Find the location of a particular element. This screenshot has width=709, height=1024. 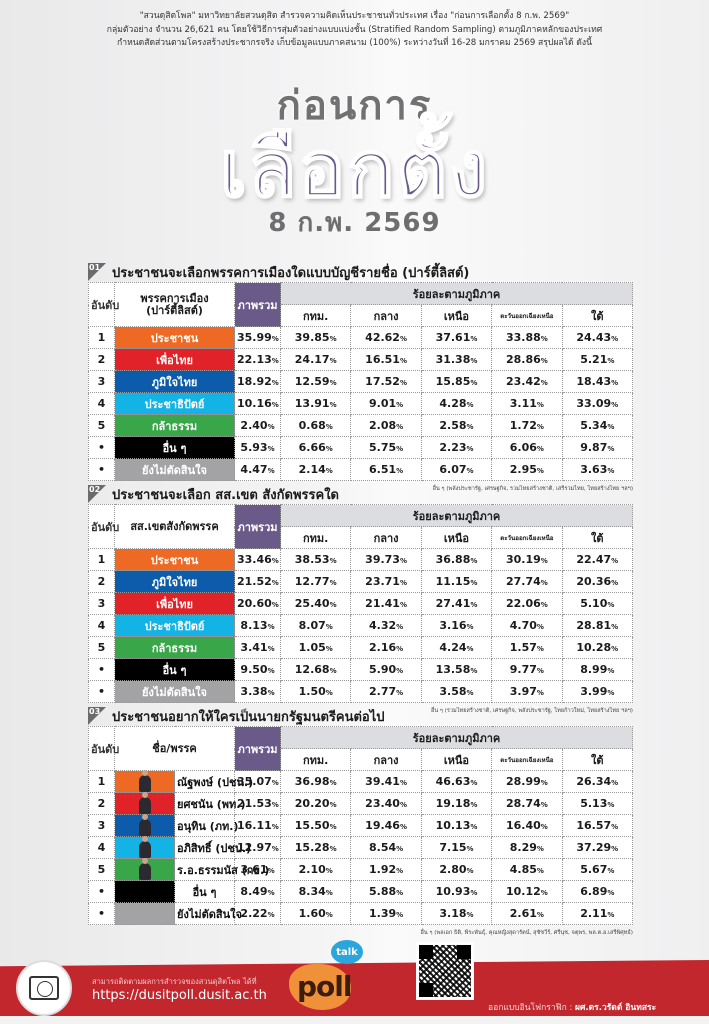

region-header-row: กทม. กลาง เหนือ ตะวันออกเฉียงเหนือ ใต้ is located at coordinates (361, 315).